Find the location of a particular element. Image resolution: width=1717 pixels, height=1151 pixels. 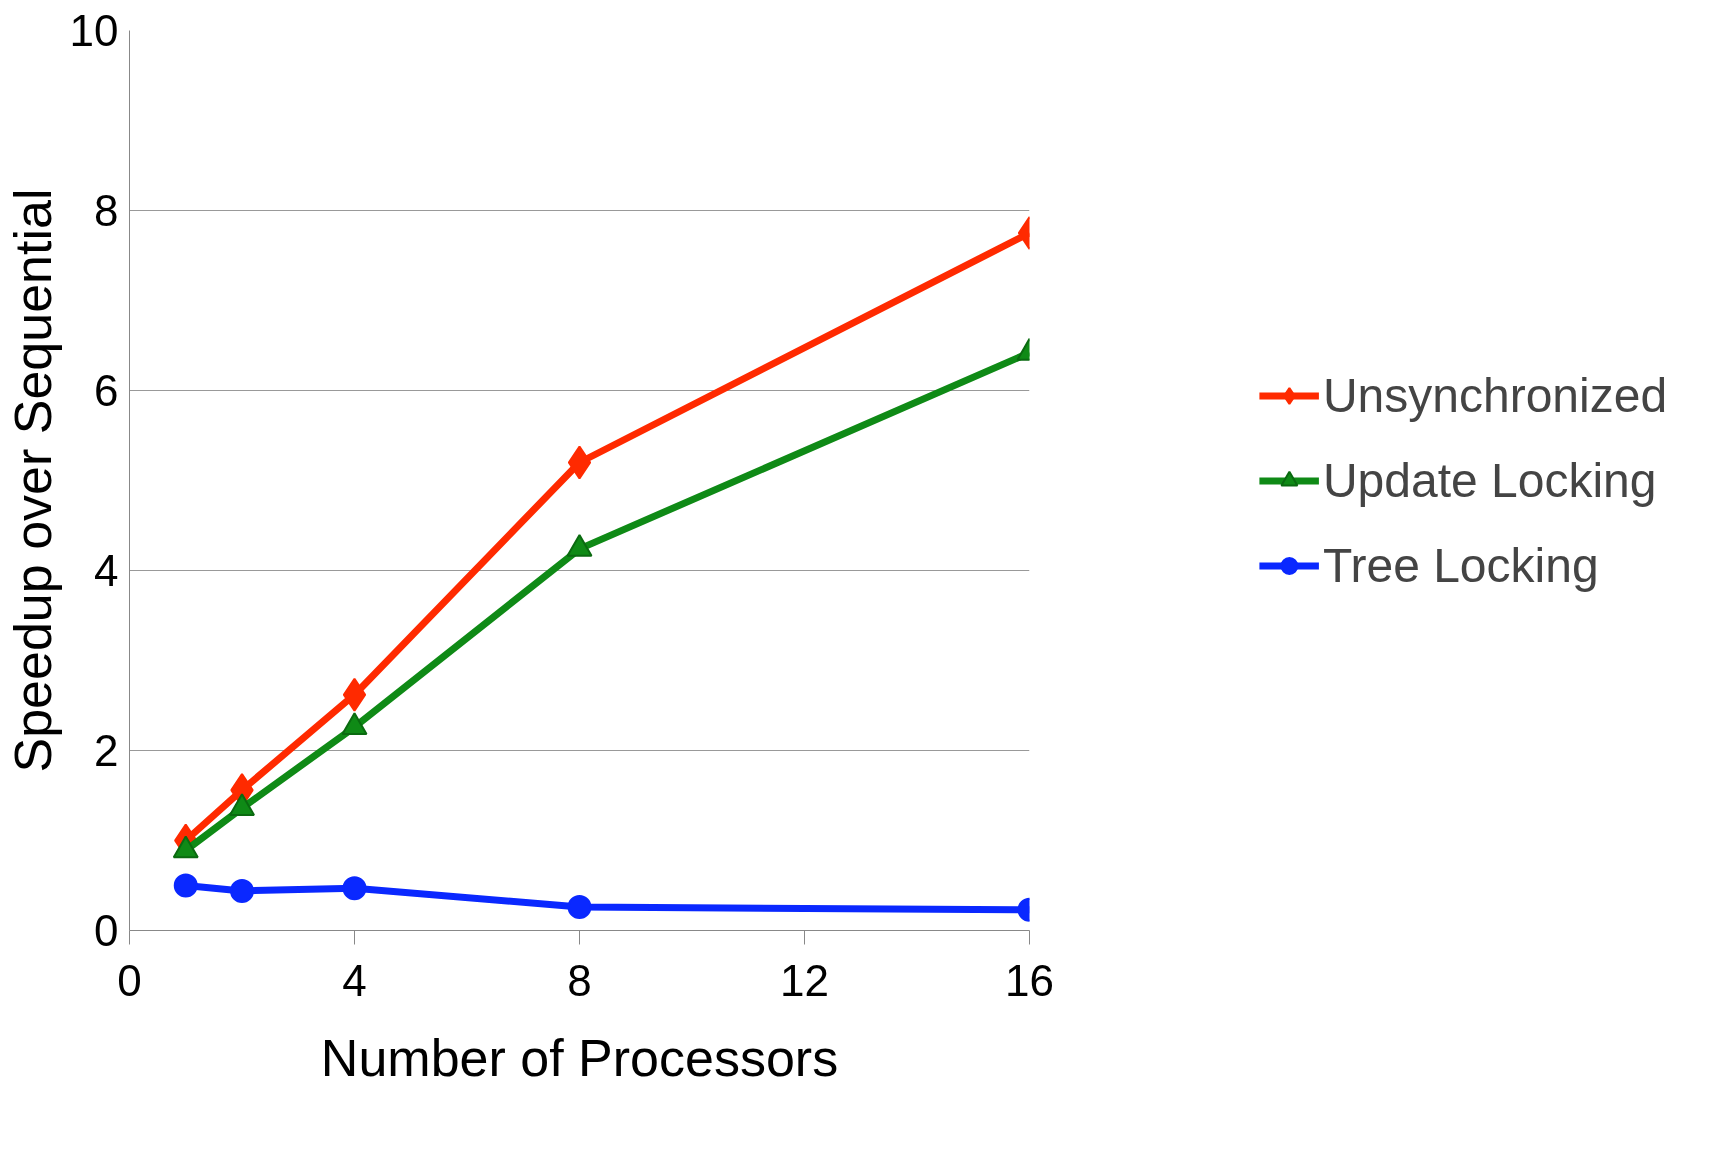

legend-label: Tree Locking is located at coordinates (1460, 565).